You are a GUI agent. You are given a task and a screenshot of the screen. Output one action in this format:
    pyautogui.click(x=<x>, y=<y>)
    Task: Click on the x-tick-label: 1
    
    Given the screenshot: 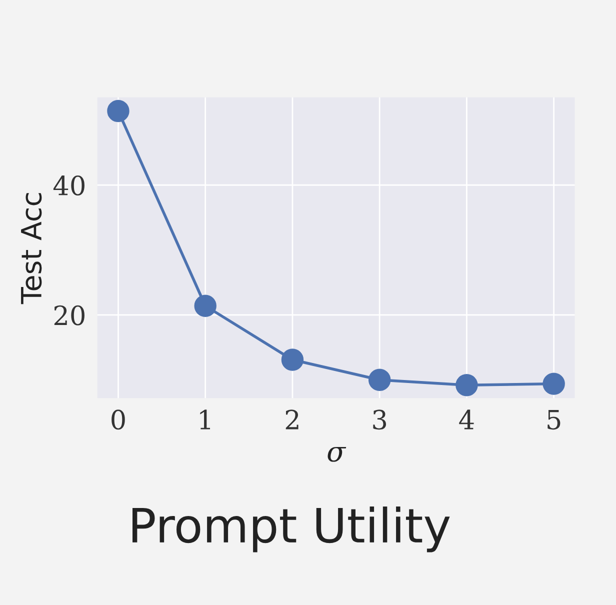 What is the action you would take?
    pyautogui.click(x=205, y=420)
    